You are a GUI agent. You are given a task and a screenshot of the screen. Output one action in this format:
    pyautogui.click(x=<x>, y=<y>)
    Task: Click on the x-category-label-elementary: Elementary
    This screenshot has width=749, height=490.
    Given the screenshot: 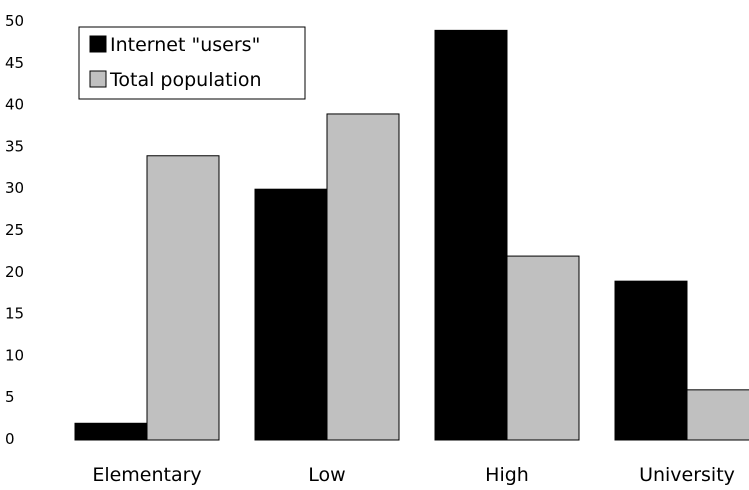 What is the action you would take?
    pyautogui.click(x=146, y=475)
    